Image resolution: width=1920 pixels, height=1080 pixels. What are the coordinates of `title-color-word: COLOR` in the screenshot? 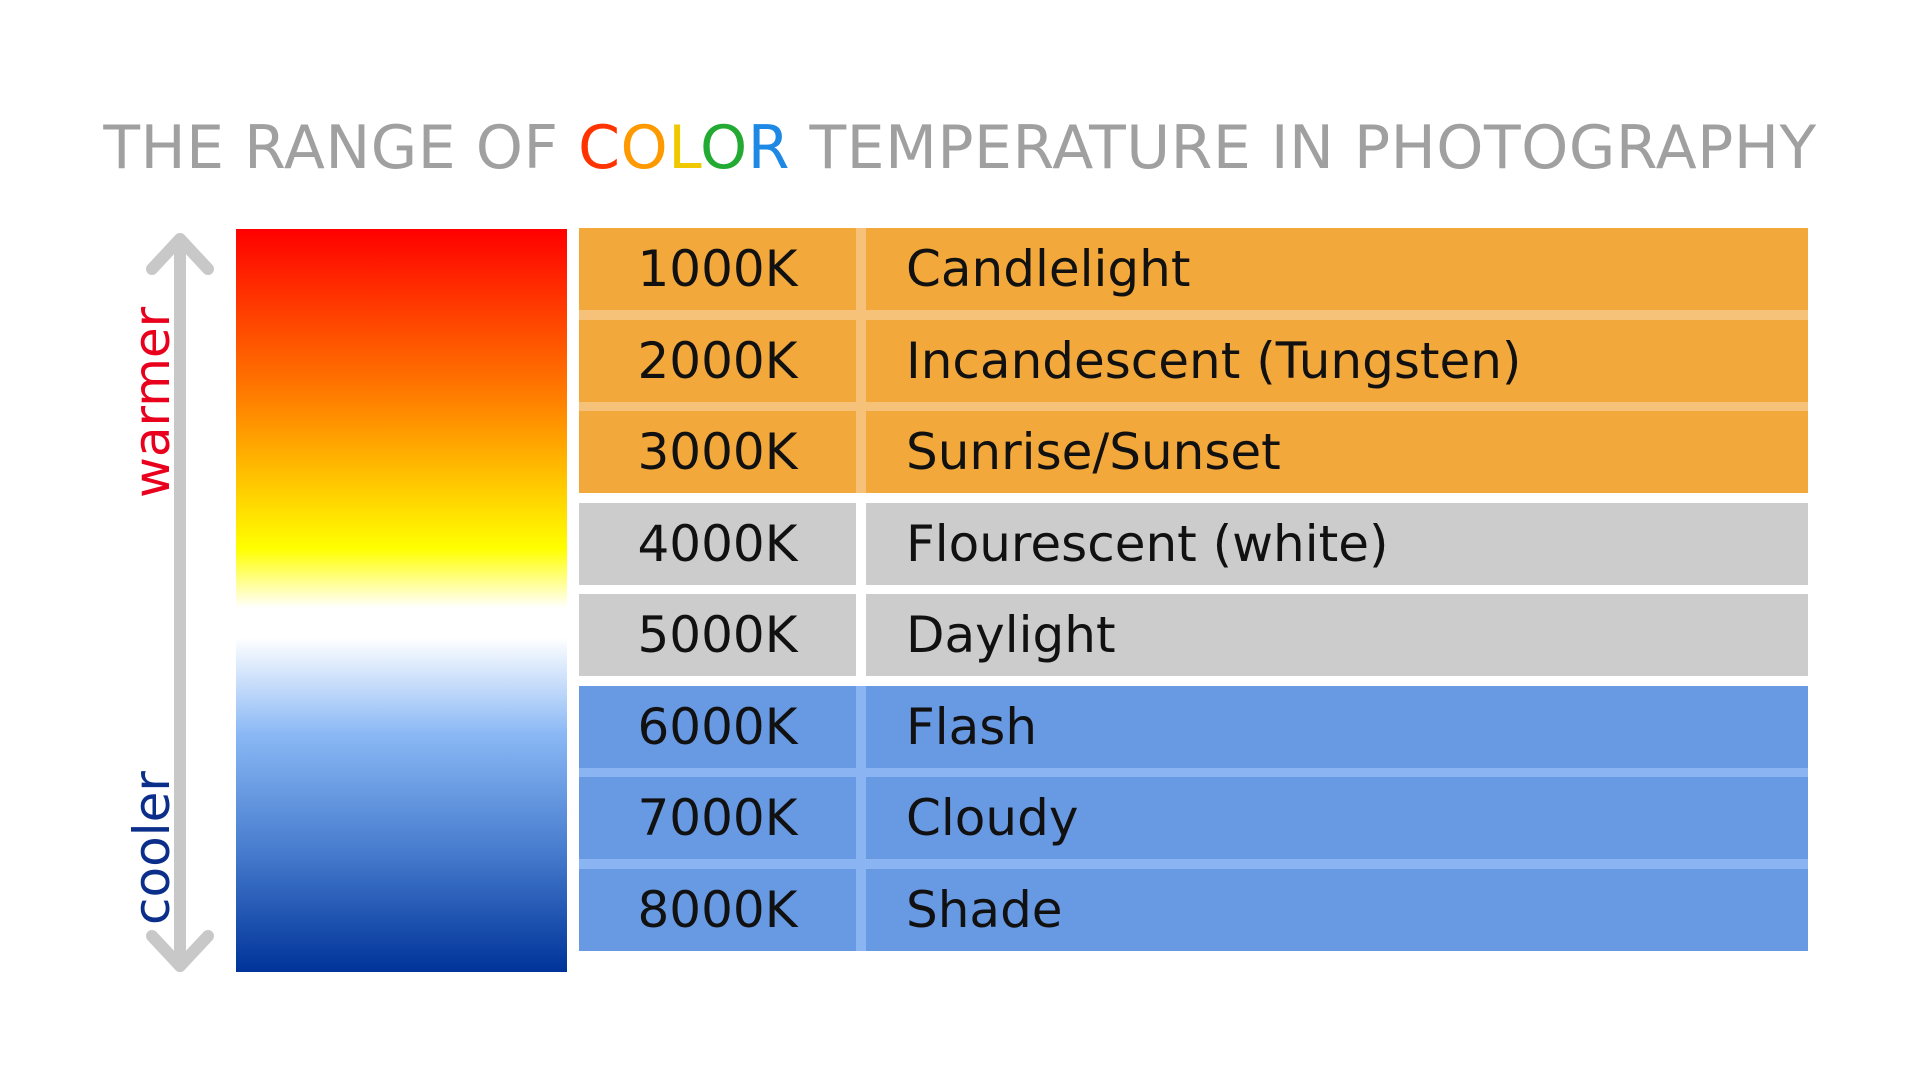 It's located at (684, 148).